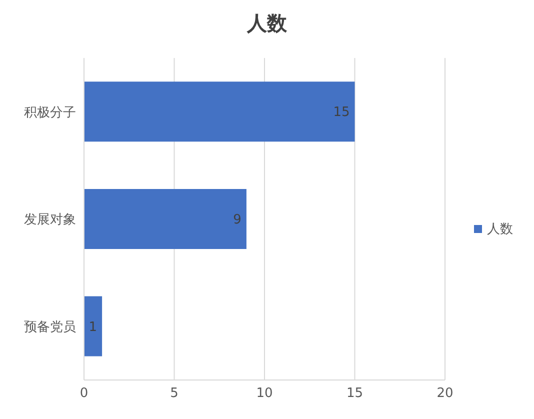 This screenshot has width=534, height=419. Describe the element at coordinates (237, 220) in the screenshot. I see `data-label: 9` at that location.